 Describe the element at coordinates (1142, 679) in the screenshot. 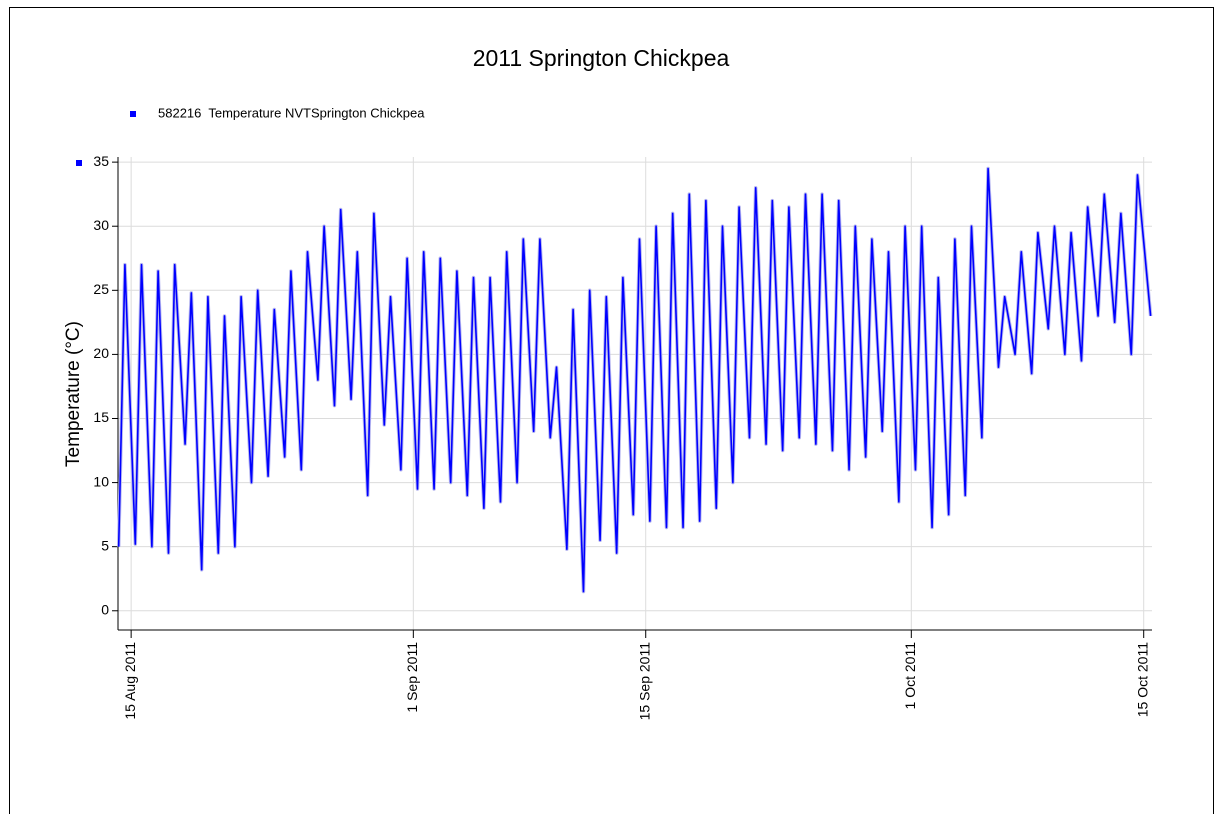

I see `x-tick-label: 15 Oct 2011` at that location.